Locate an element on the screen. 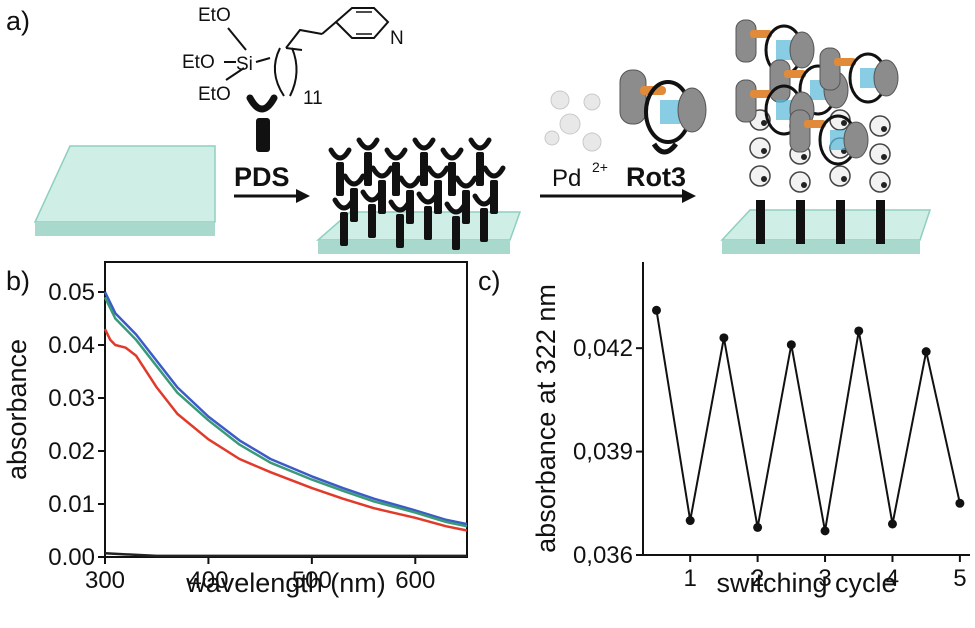 Image resolution: width=975 pixels, height=628 pixels. eto-label-3: EtO is located at coordinates (214, 94).